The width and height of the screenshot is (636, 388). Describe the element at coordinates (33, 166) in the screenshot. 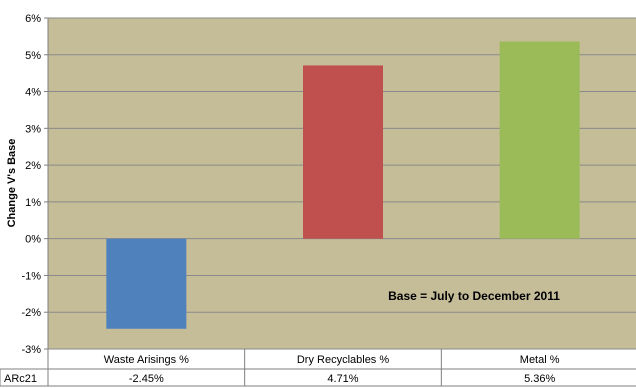

I see `y-tick-label: 2%` at that location.